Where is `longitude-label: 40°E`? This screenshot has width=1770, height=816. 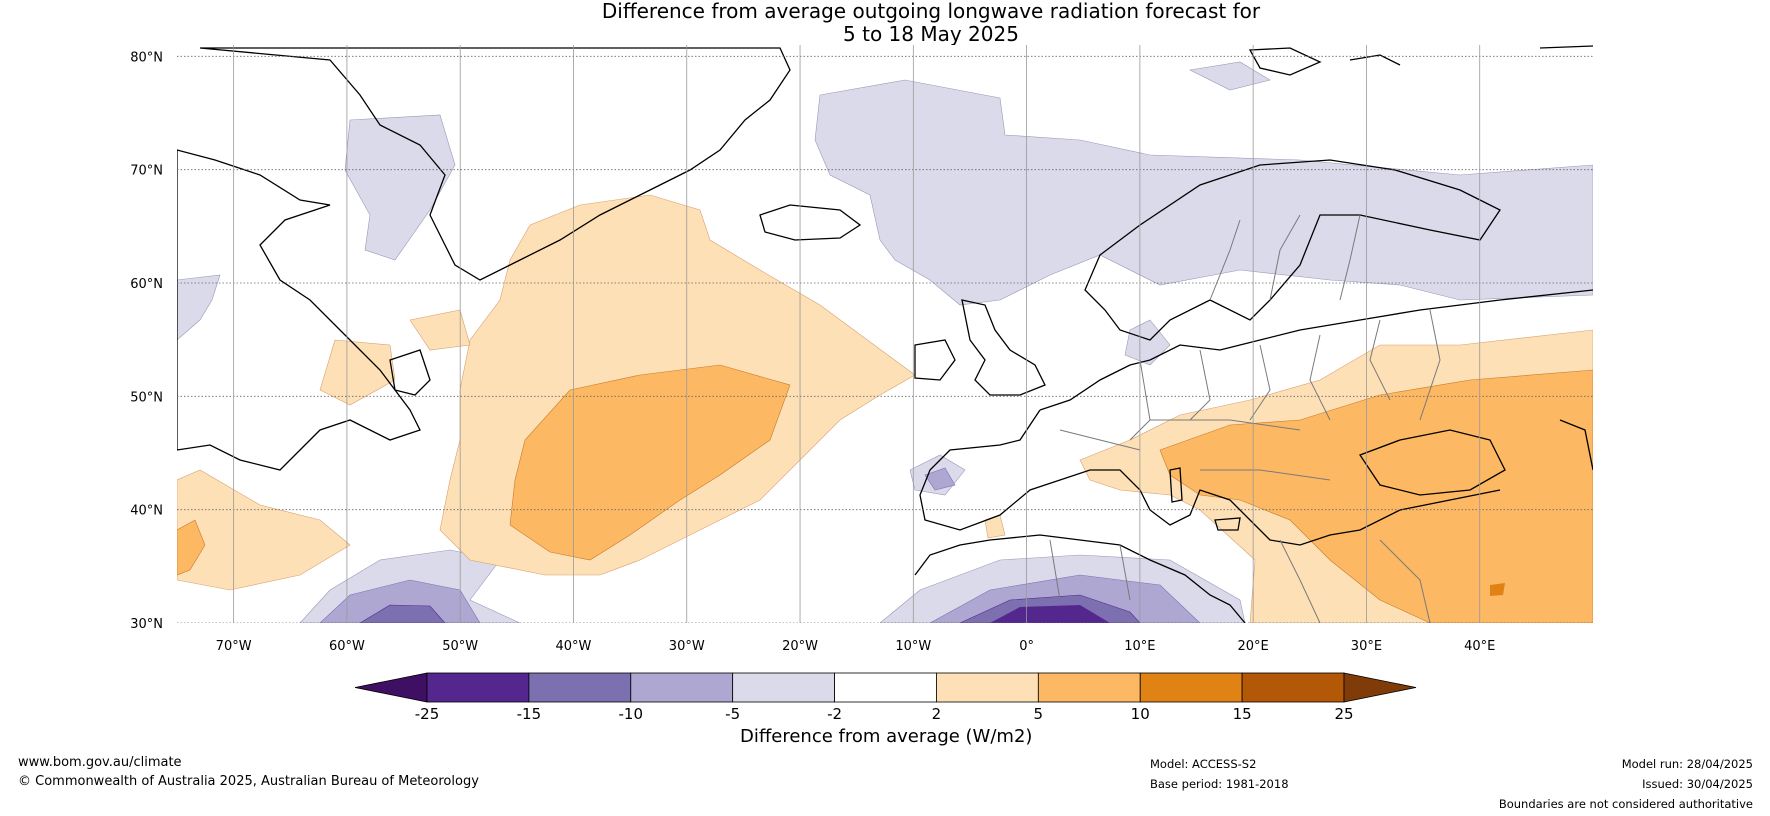 longitude-label: 40°E is located at coordinates (1479, 646).